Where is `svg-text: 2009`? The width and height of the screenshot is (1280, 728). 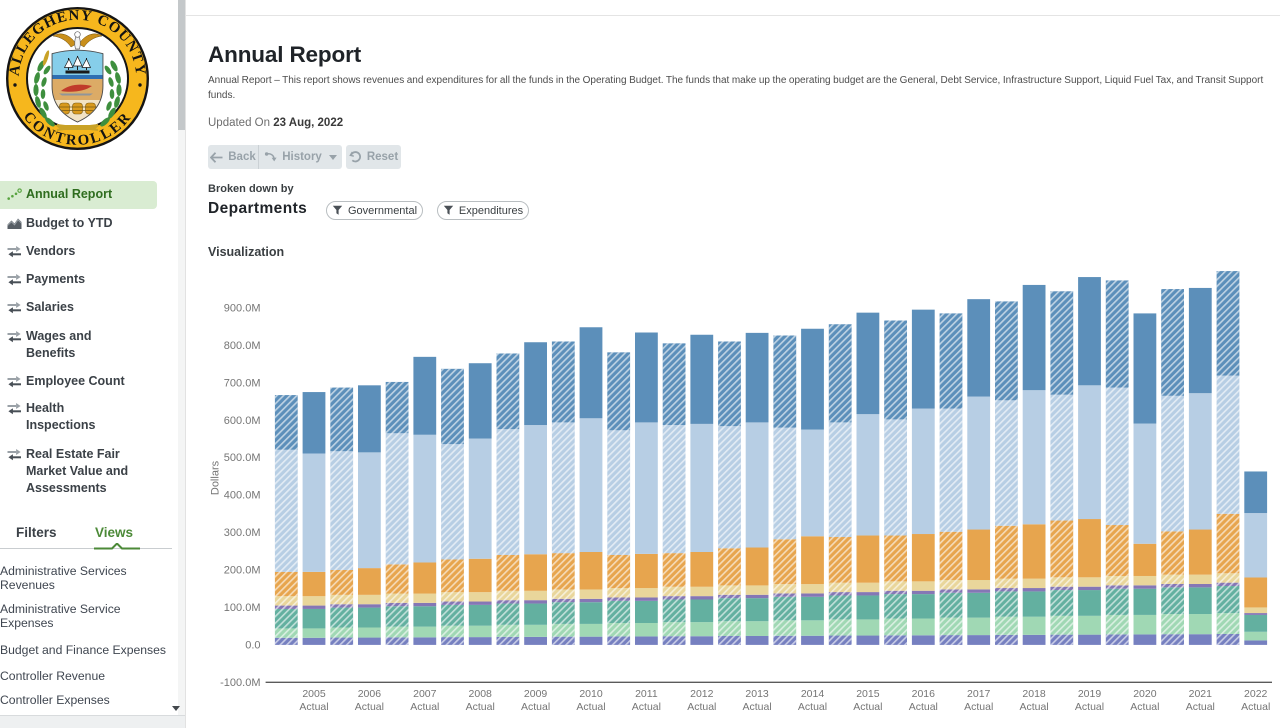
svg-text: 2009 is located at coordinates (536, 694).